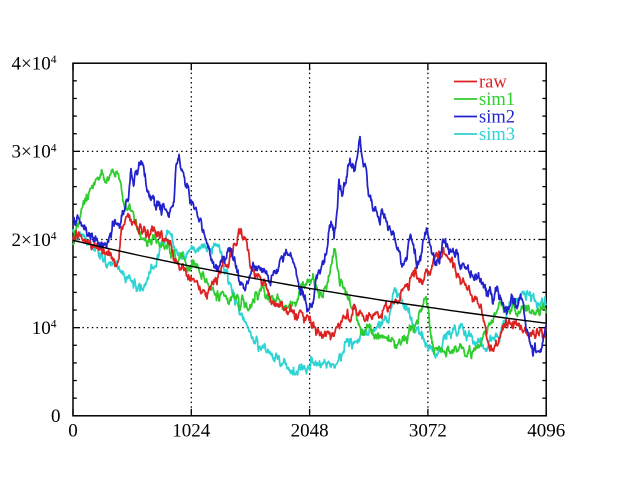 The image size is (621, 485). What do you see at coordinates (546, 431) in the screenshot?
I see `svg-text: 4096` at bounding box center [546, 431].